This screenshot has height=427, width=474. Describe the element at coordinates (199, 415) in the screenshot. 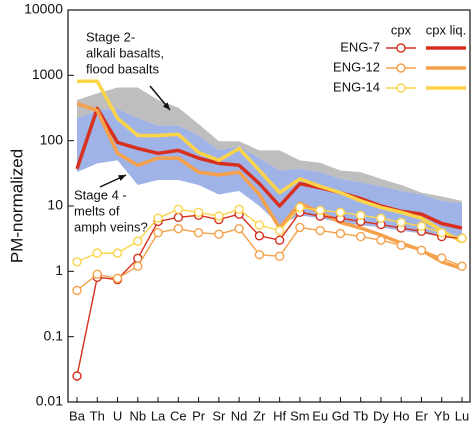

I see `x-tick-label: Pr` at that location.